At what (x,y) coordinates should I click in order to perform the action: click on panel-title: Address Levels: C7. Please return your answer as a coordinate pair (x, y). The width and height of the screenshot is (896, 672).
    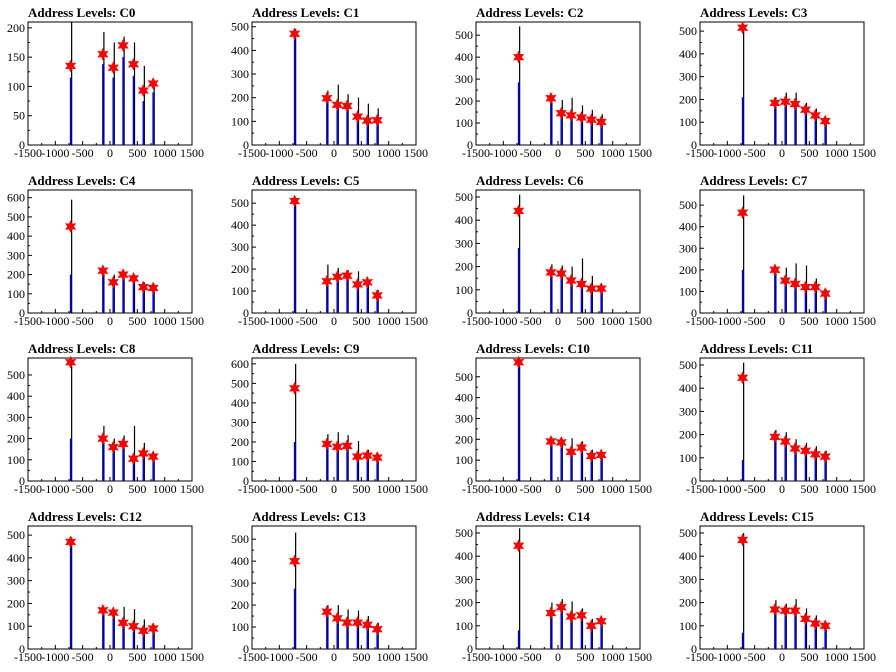
    Looking at the image, I should click on (754, 180).